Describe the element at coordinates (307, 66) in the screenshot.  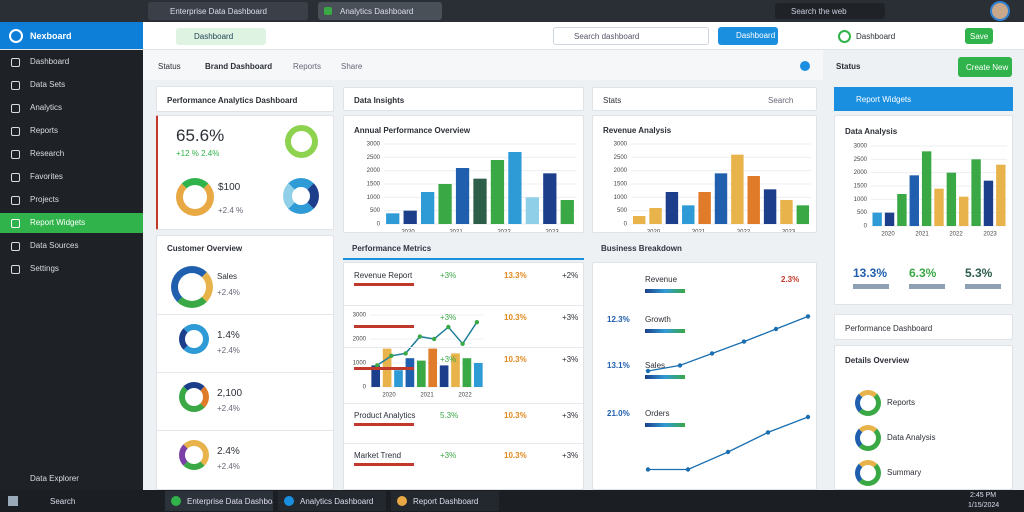
I see `crumb: Reports` at that location.